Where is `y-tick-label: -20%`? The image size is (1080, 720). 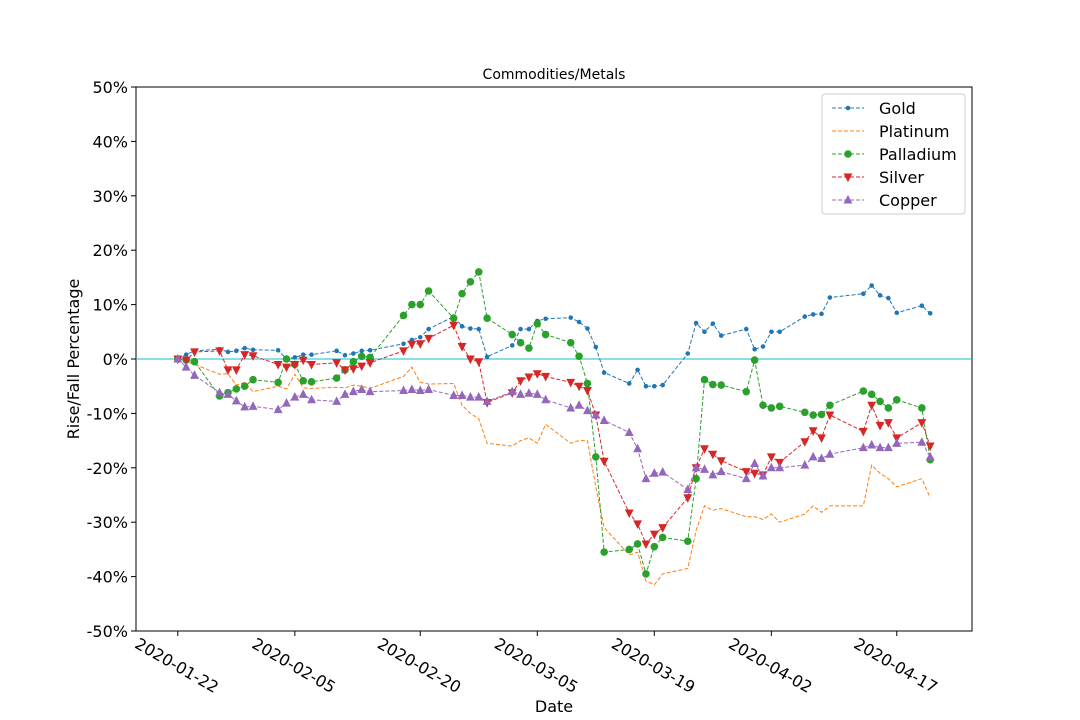
y-tick-label: -20% is located at coordinates (107, 468).